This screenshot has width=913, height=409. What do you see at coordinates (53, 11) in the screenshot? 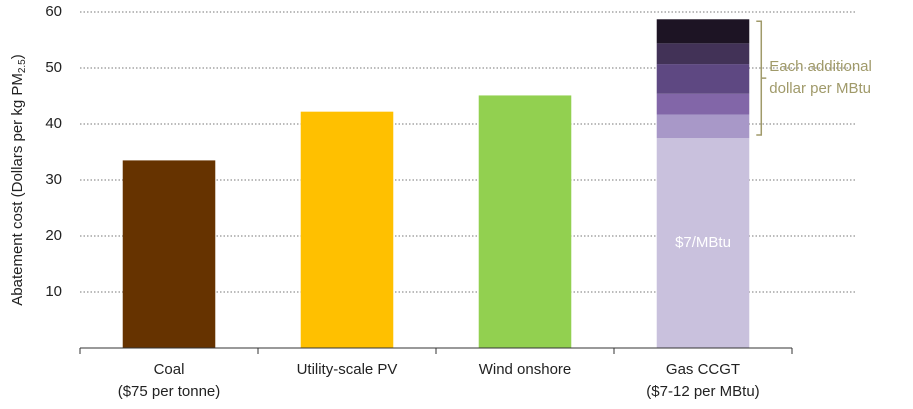
I see `y-tick-label: 60` at bounding box center [53, 11].